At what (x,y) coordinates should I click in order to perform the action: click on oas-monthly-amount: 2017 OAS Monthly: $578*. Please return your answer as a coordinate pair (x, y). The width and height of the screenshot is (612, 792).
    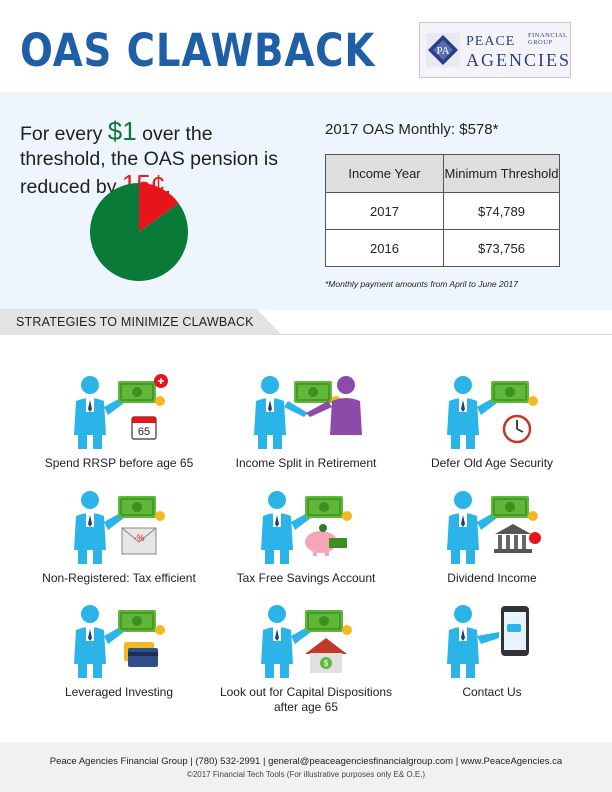
    Looking at the image, I should click on (412, 129).